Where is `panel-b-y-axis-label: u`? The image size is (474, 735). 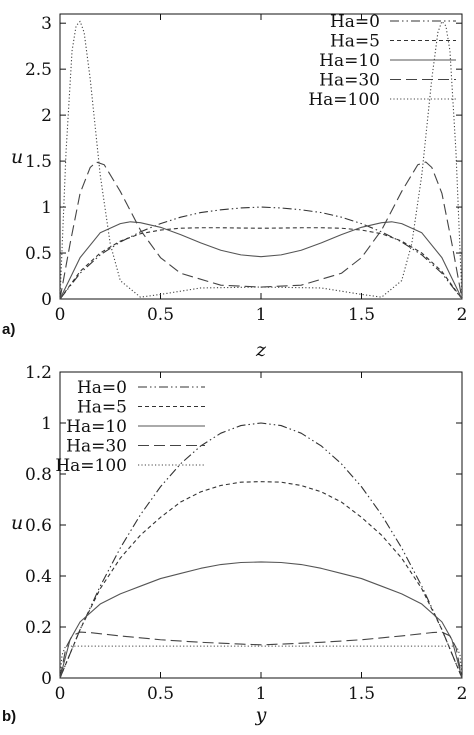 panel-b-y-axis-label: u is located at coordinates (17, 523).